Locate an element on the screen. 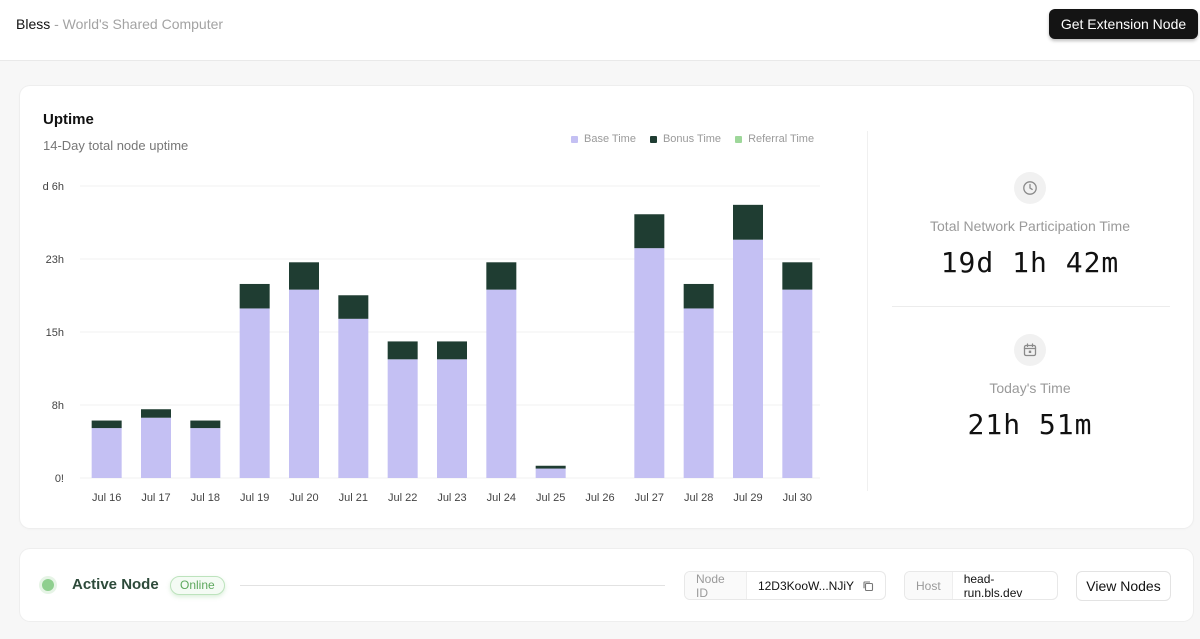 The height and width of the screenshot is (639, 1200). x-tick-label-jul-29: Jul 29 is located at coordinates (747, 498).